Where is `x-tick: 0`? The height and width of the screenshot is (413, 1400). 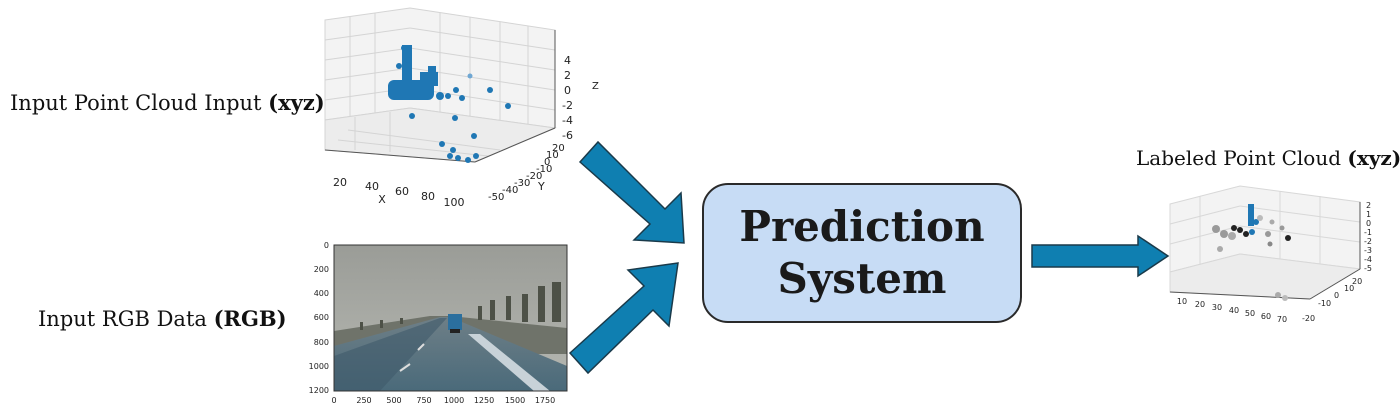
x-tick: 0 is located at coordinates (333, 400).